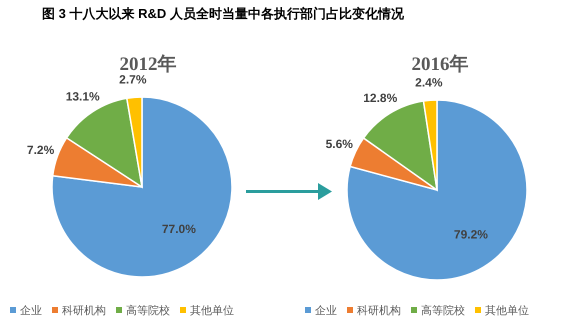 Image resolution: width=572 pixels, height=331 pixels. Describe the element at coordinates (340, 144) in the screenshot. I see `data-label: 5.6%` at that location.